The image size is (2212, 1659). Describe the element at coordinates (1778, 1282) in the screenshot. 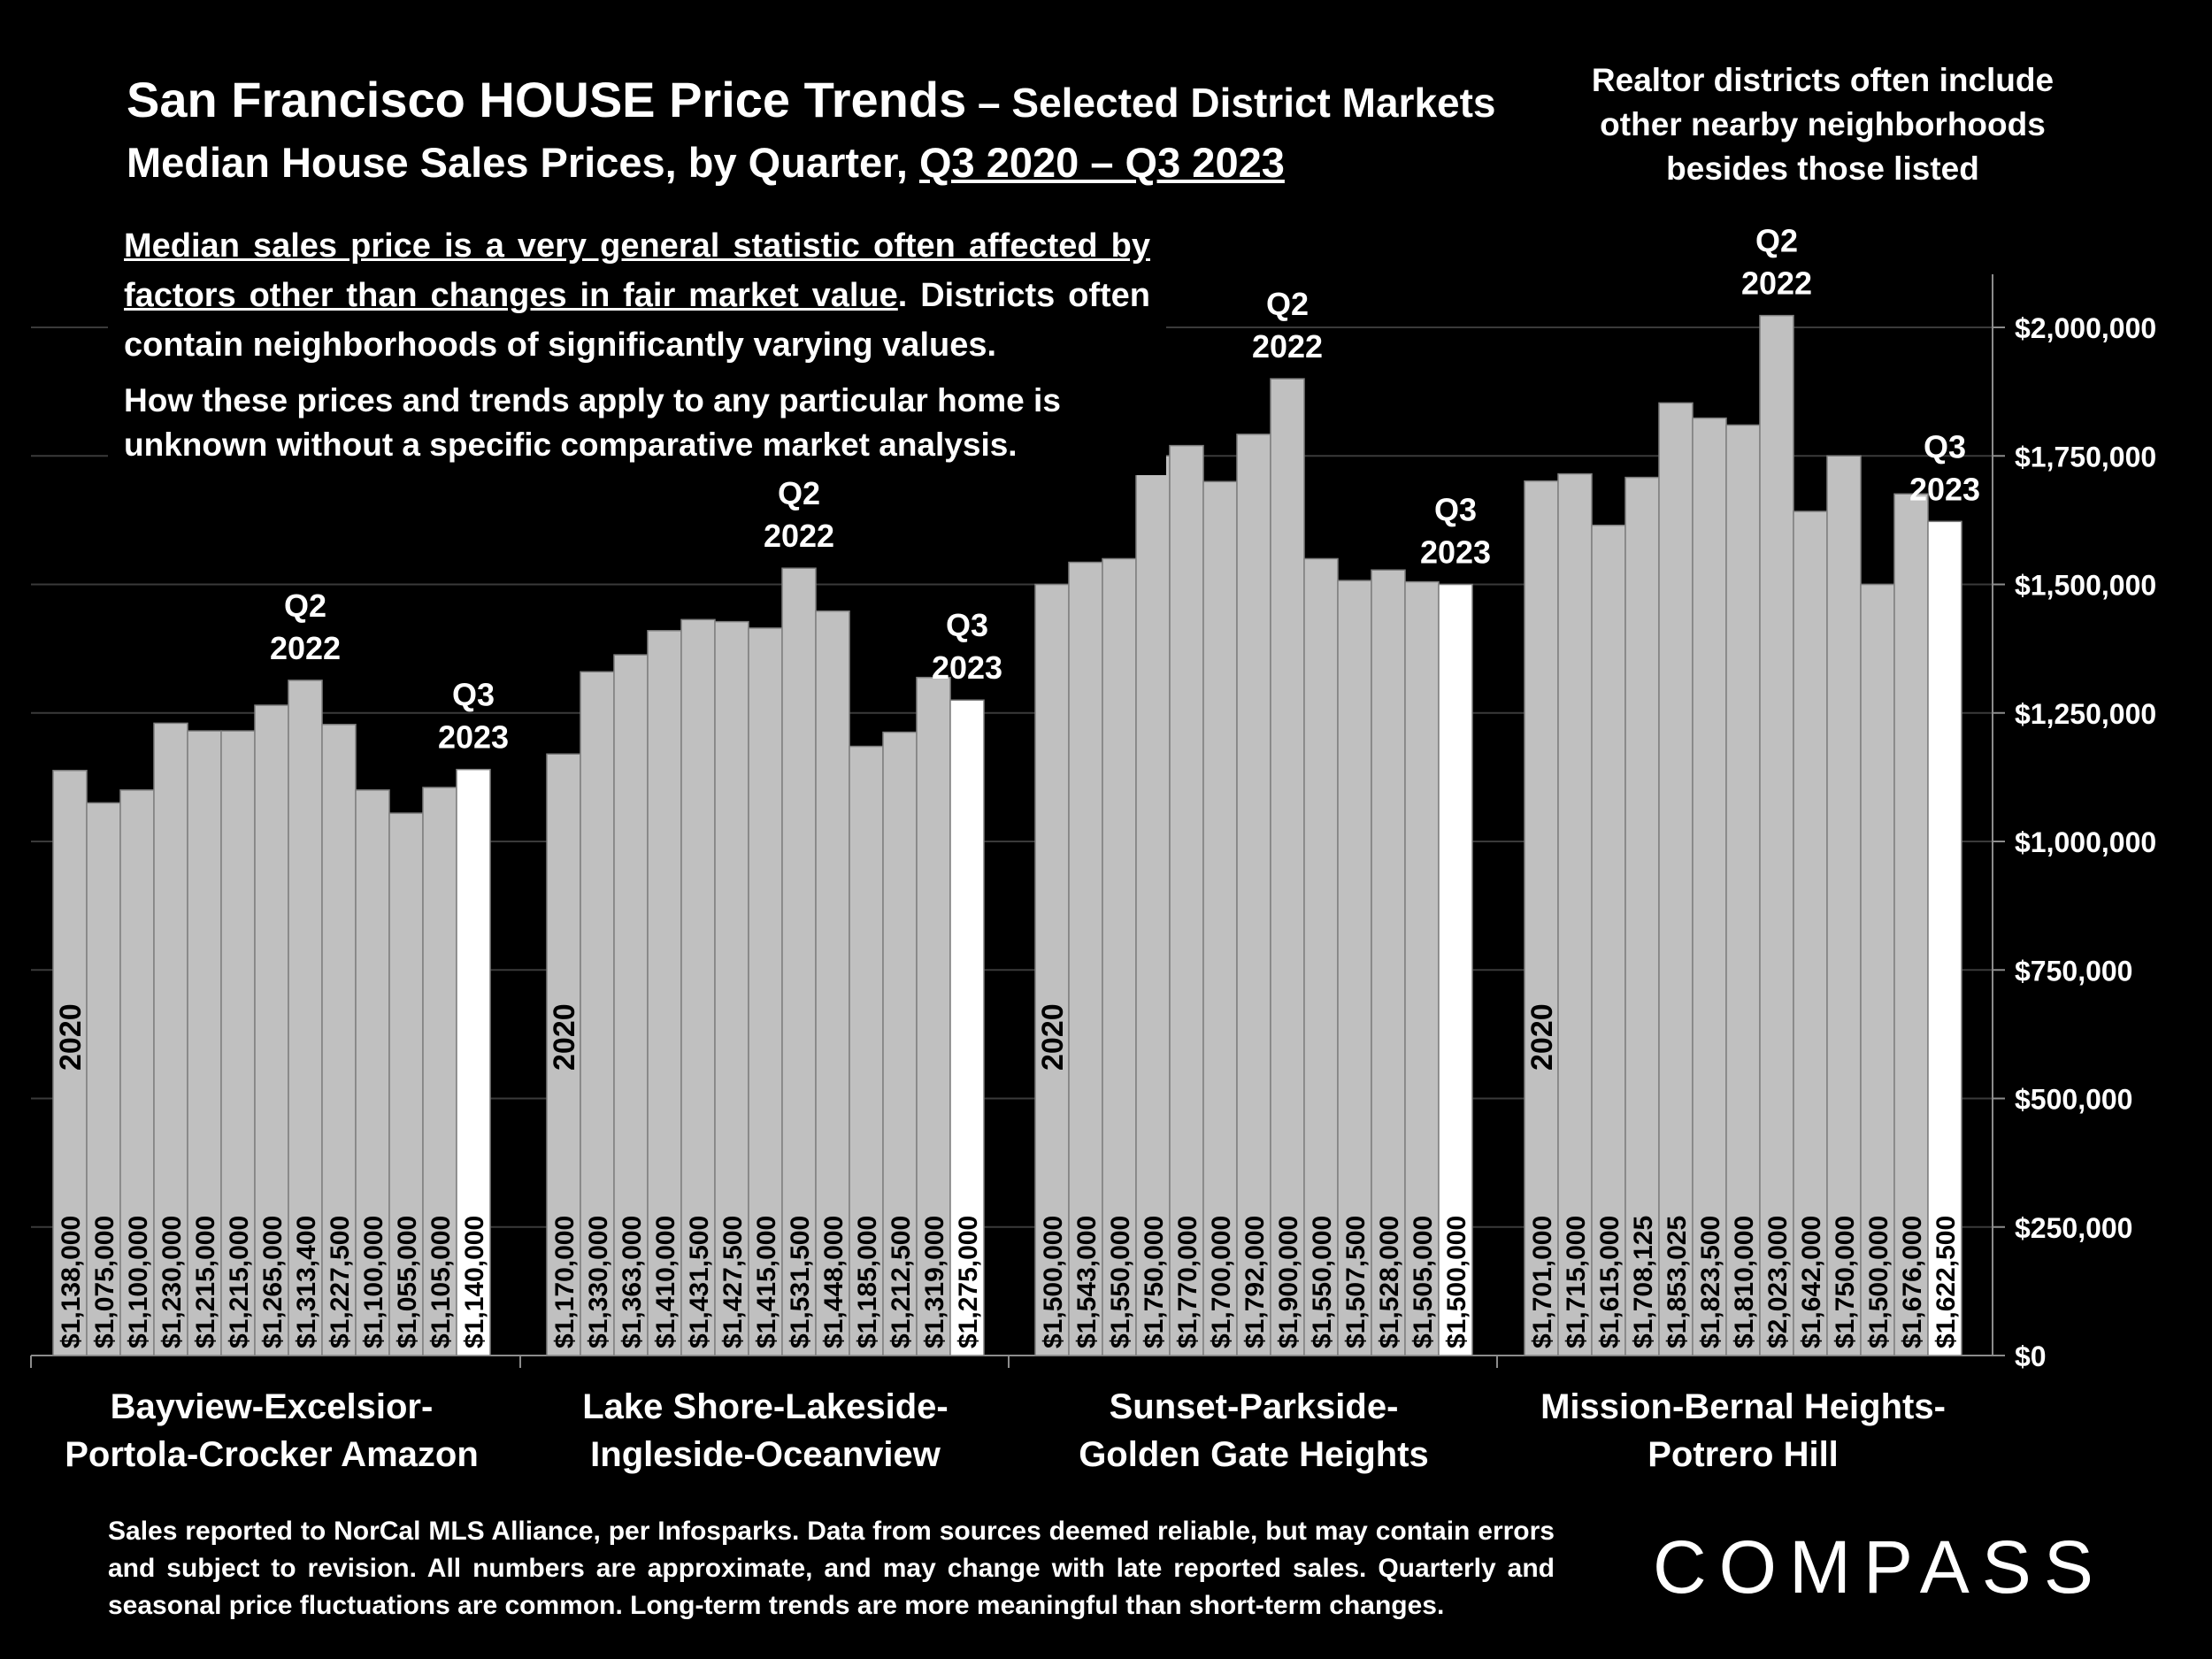

I see `bar-value-label: $2,023,000` at that location.